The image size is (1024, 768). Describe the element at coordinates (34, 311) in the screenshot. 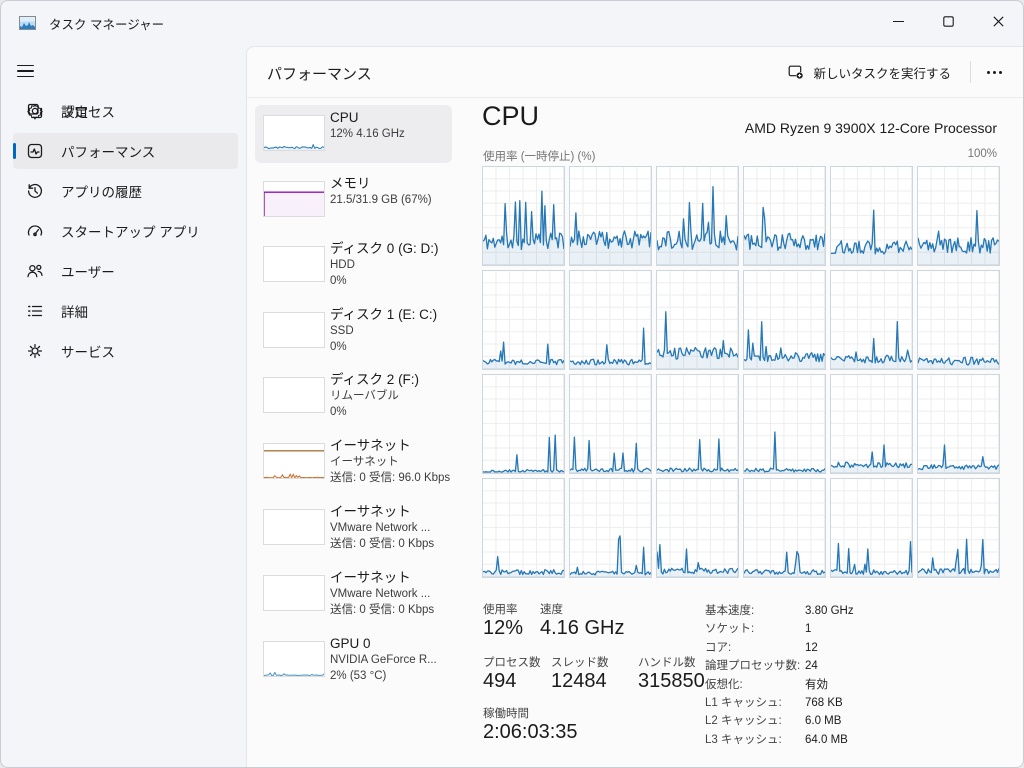

I see `details-icon` at that location.